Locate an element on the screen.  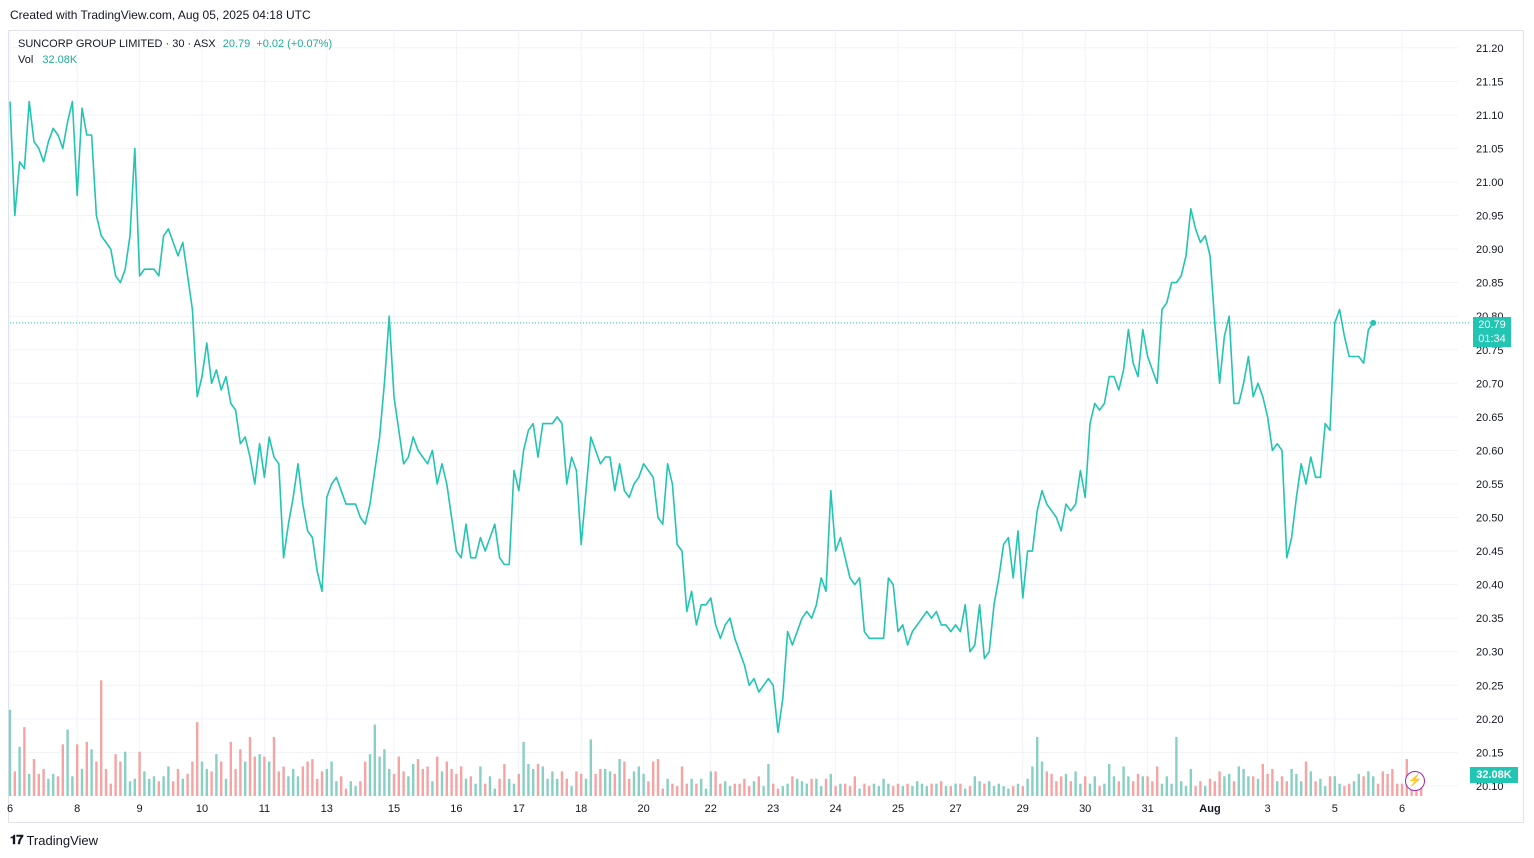
x-tick-label: 16 is located at coordinates (456, 809).